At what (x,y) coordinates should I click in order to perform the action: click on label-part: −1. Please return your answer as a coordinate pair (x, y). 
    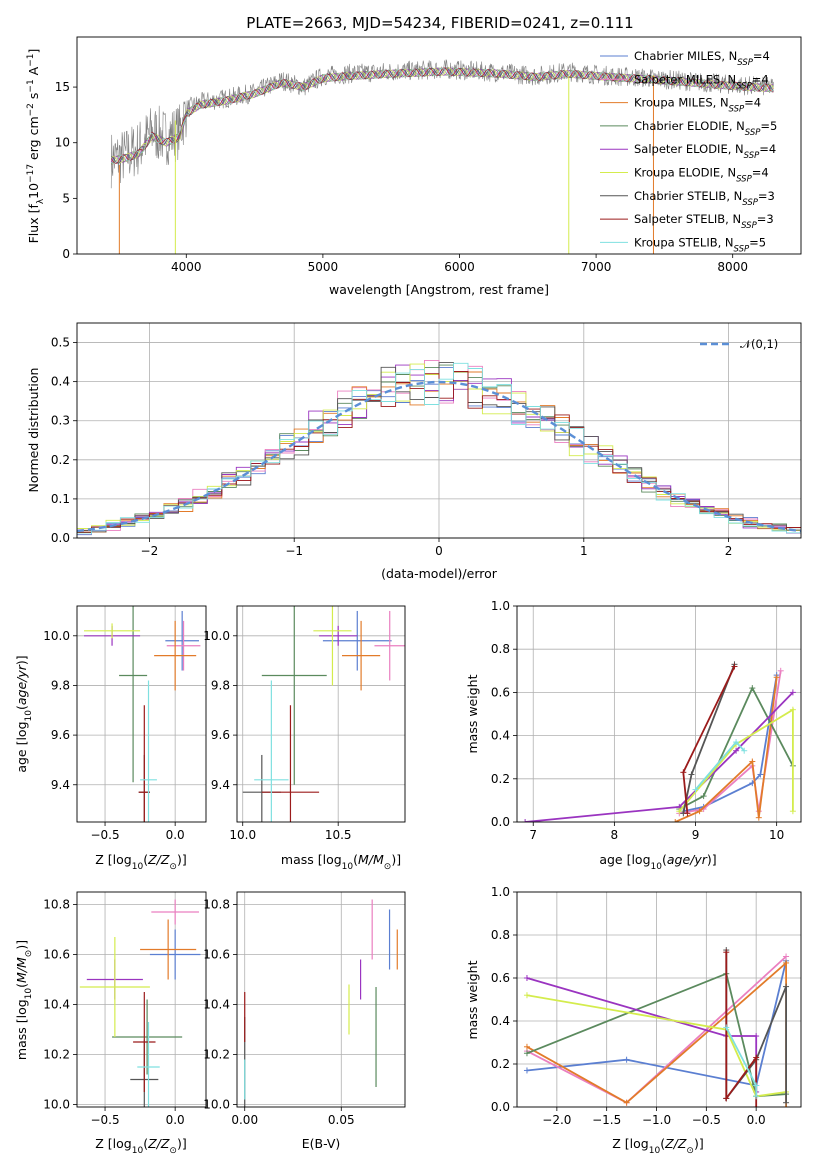
    Looking at the image, I should click on (31, 60).